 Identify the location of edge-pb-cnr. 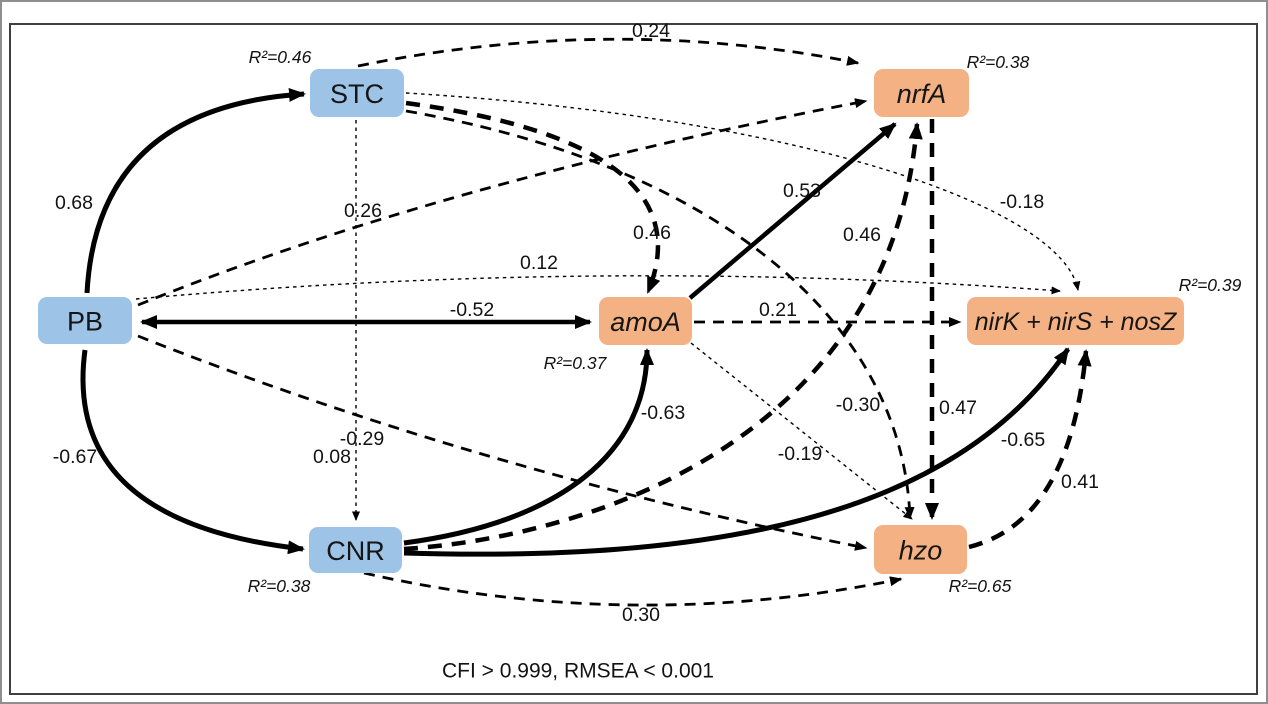
(192, 452).